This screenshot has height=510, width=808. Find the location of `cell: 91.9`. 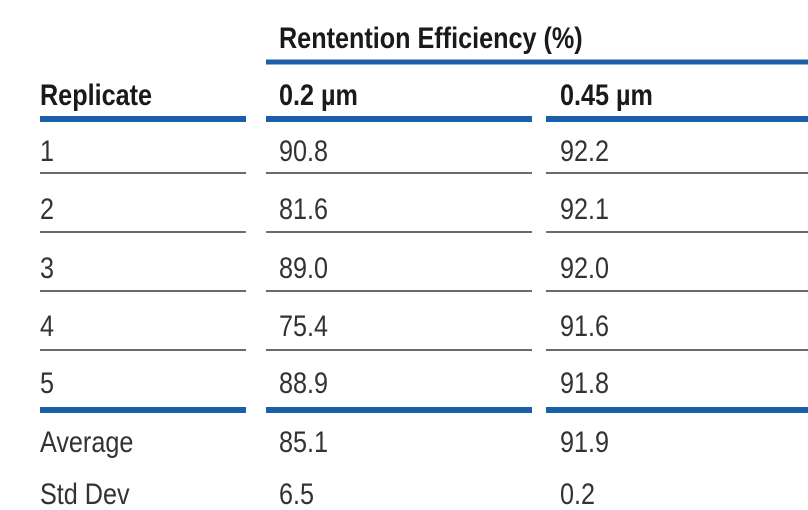

cell: 91.9 is located at coordinates (584, 442).